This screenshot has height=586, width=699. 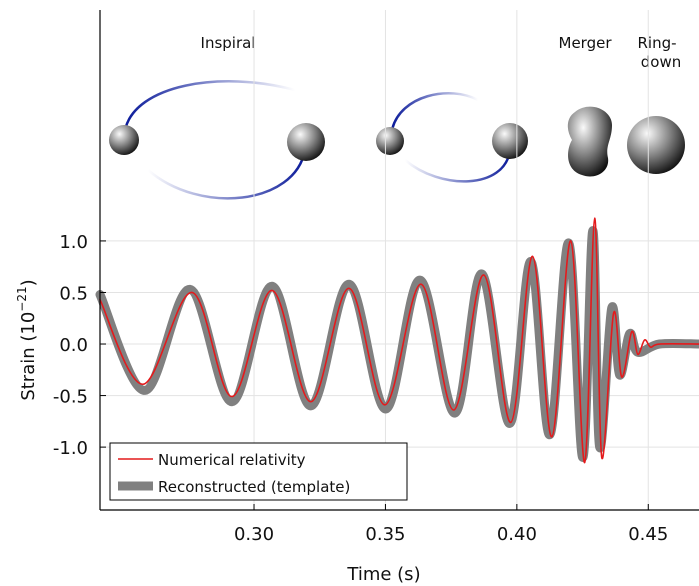 I want to click on legend-label: Reconstructed (template), so click(x=254, y=487).